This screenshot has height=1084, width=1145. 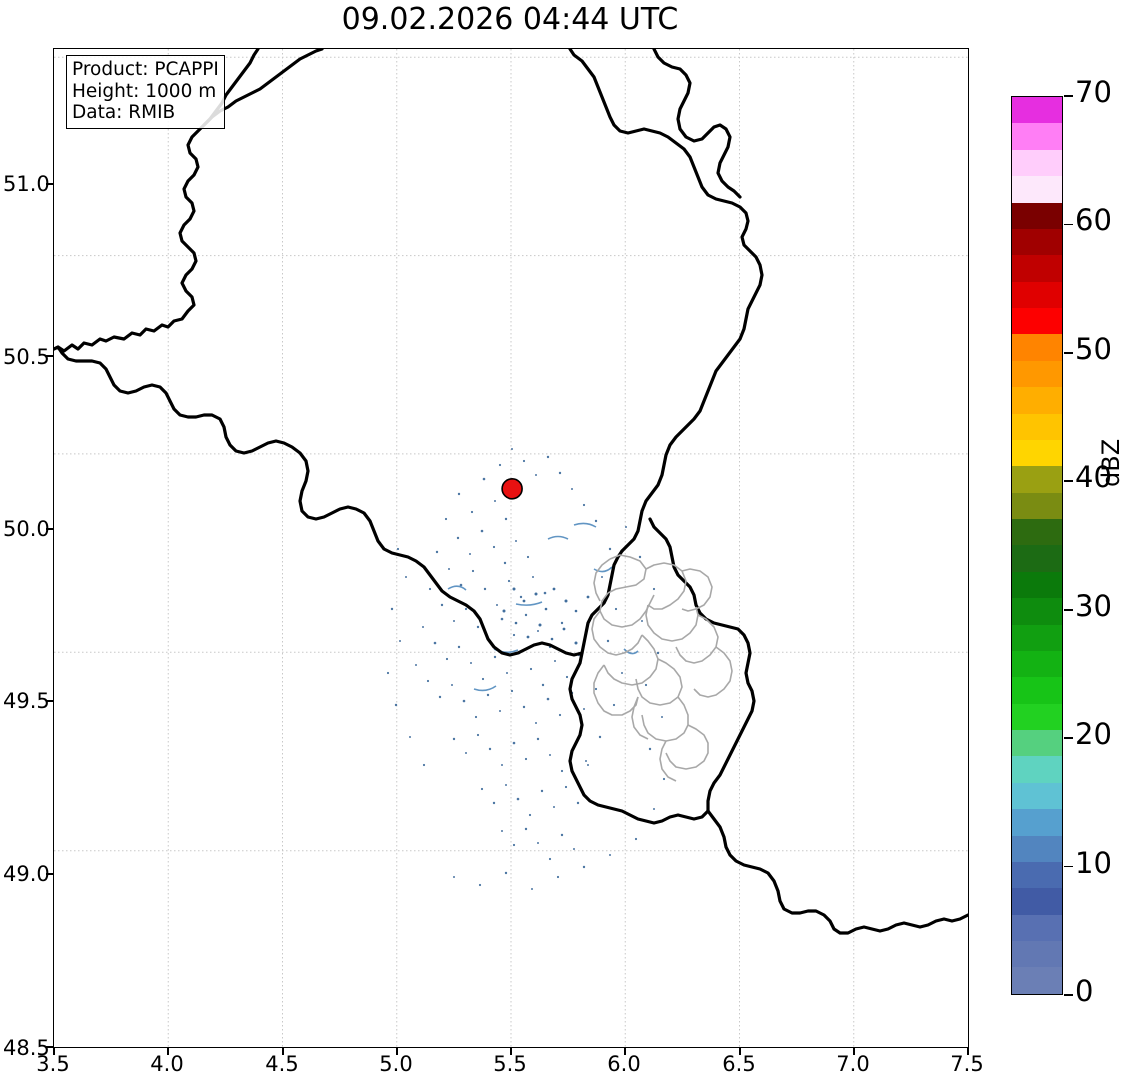 I want to click on colorbar-tick-label: 60, so click(x=1093, y=220).